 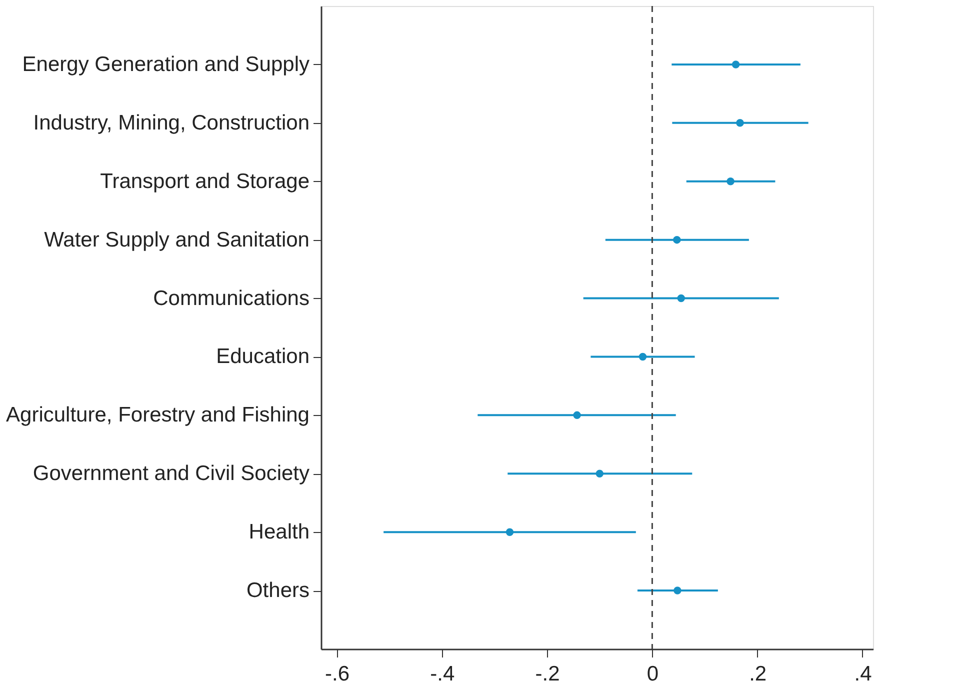 I want to click on y-tick-label: Others, so click(x=278, y=590).